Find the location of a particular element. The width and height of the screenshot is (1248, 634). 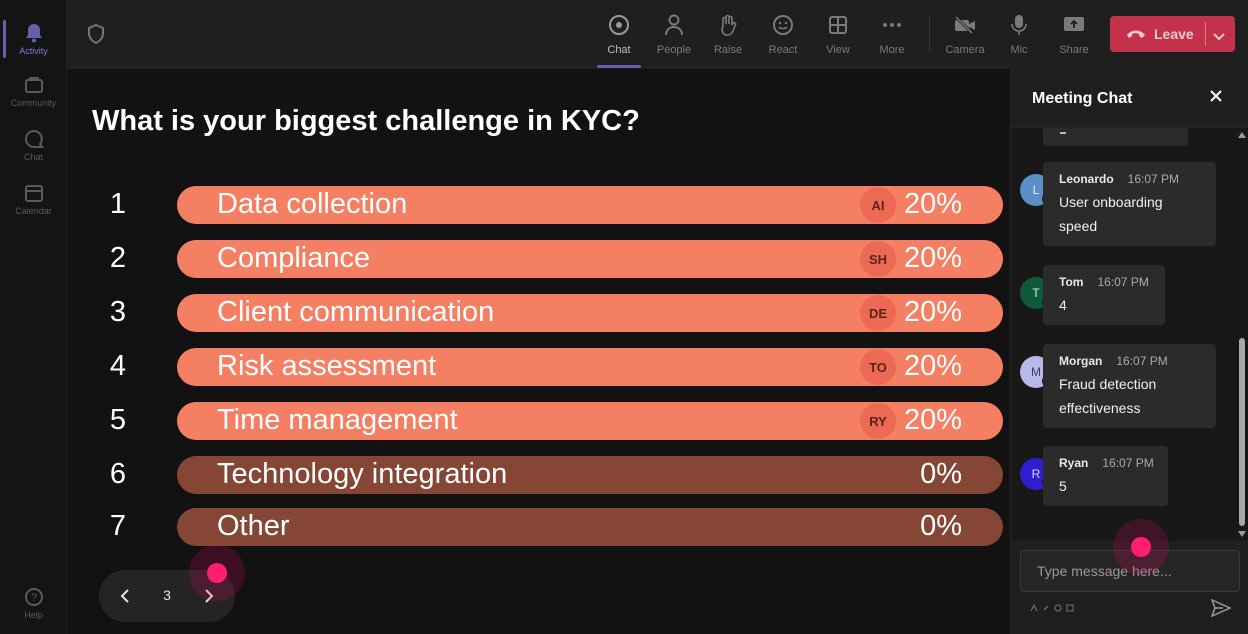

avatar-initial: M is located at coordinates (1036, 372).